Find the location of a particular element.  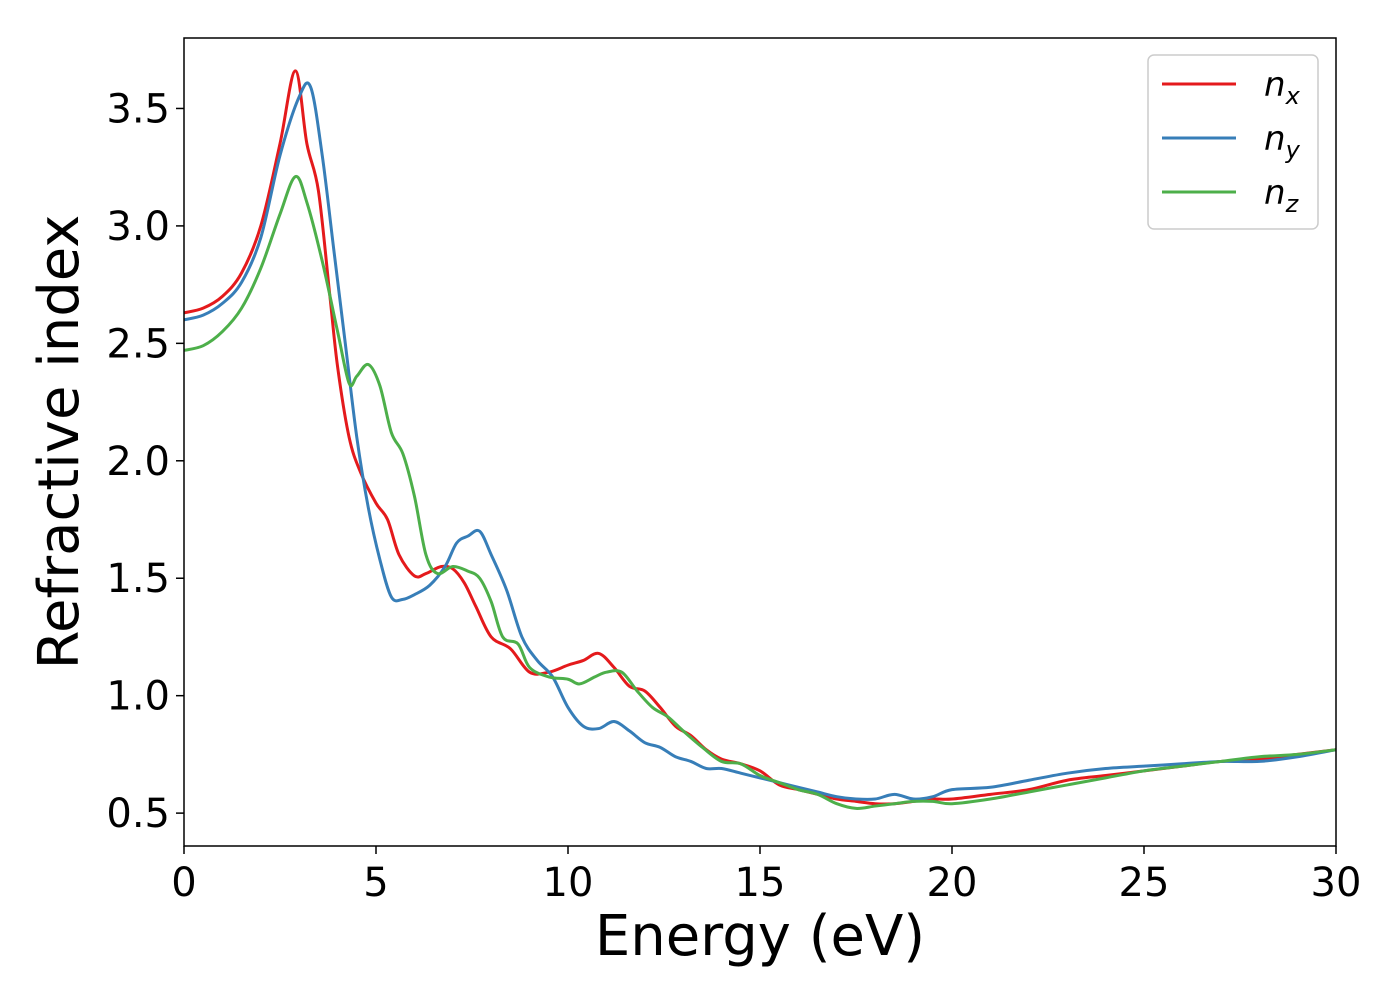

y-tick-label: 1.5 is located at coordinates (138, 579).